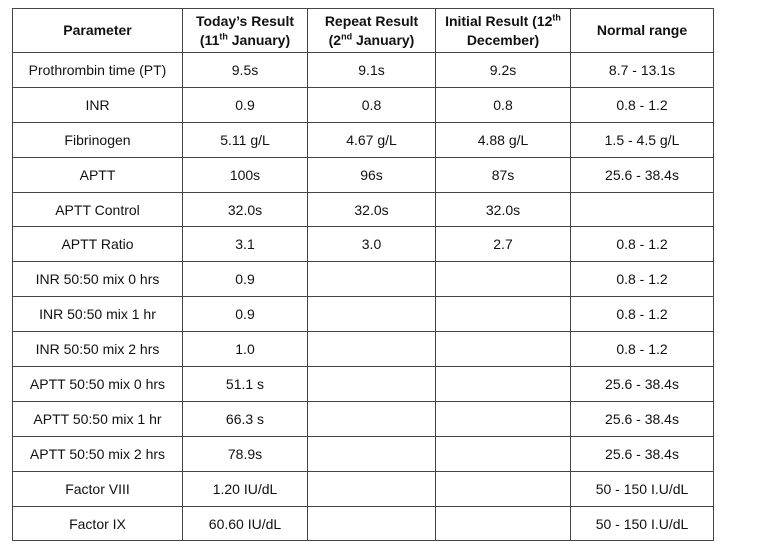 The height and width of the screenshot is (557, 761). I want to click on value-cell: 5.11 g/L, so click(245, 139).